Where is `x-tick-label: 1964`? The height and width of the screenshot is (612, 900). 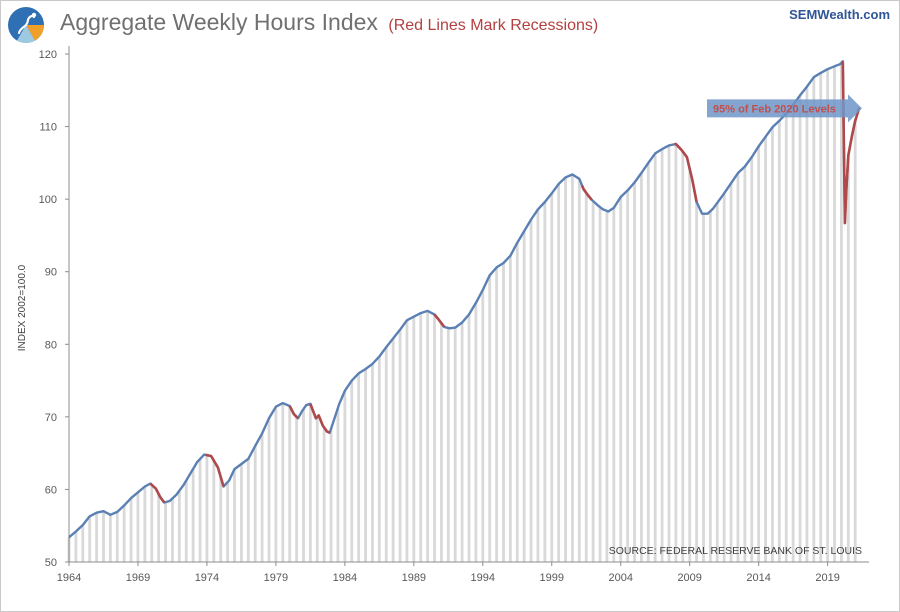 x-tick-label: 1964 is located at coordinates (69, 578).